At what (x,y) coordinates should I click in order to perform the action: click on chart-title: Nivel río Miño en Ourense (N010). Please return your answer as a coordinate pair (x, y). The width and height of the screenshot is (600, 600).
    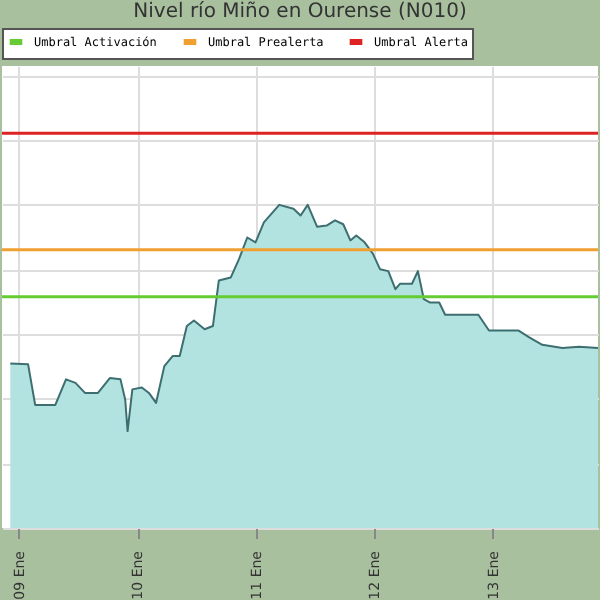
    Looking at the image, I should click on (300, 12).